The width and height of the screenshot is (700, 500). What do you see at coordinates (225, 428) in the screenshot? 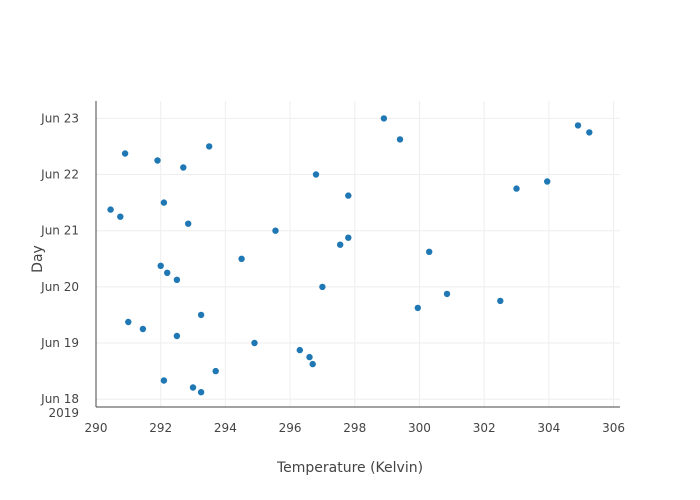
I see `x-tick-label: 294` at bounding box center [225, 428].